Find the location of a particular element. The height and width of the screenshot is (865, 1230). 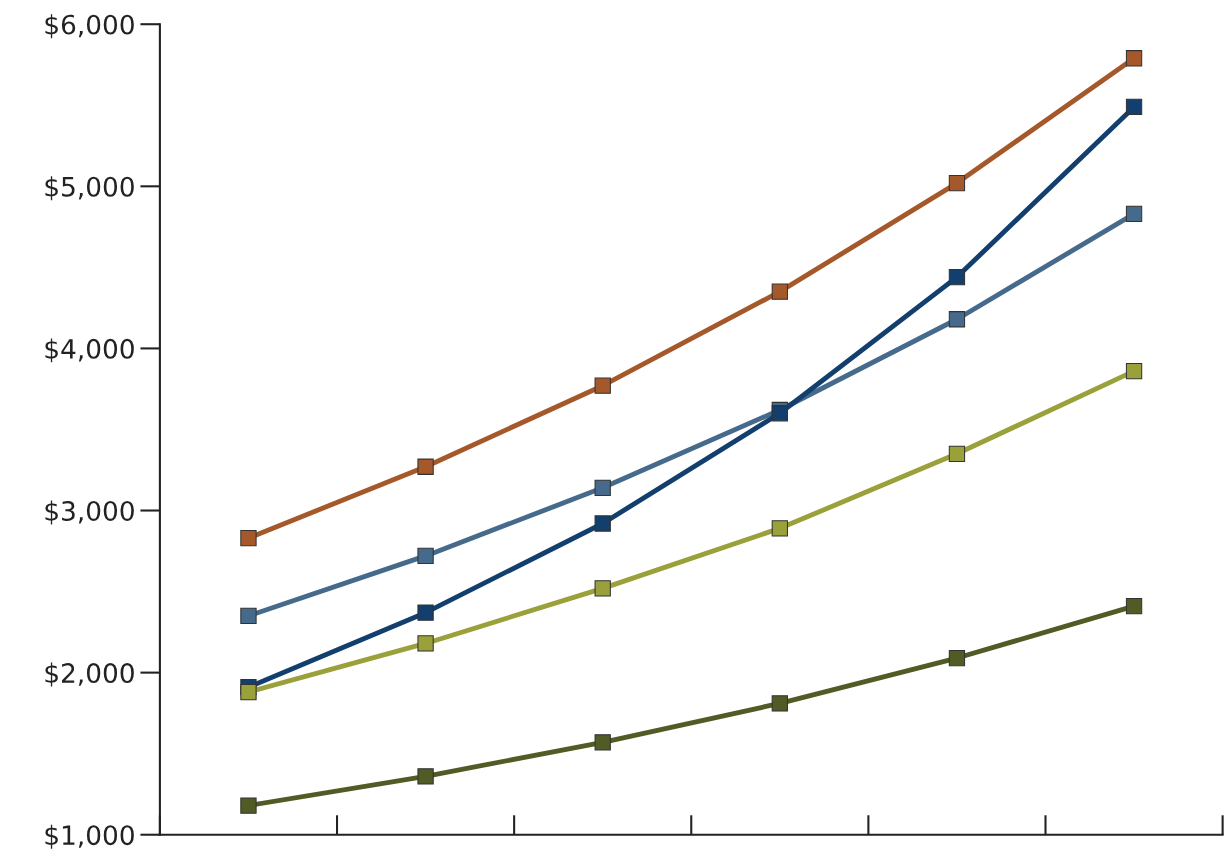

y-tick-label: $2,000 is located at coordinates (89, 674).